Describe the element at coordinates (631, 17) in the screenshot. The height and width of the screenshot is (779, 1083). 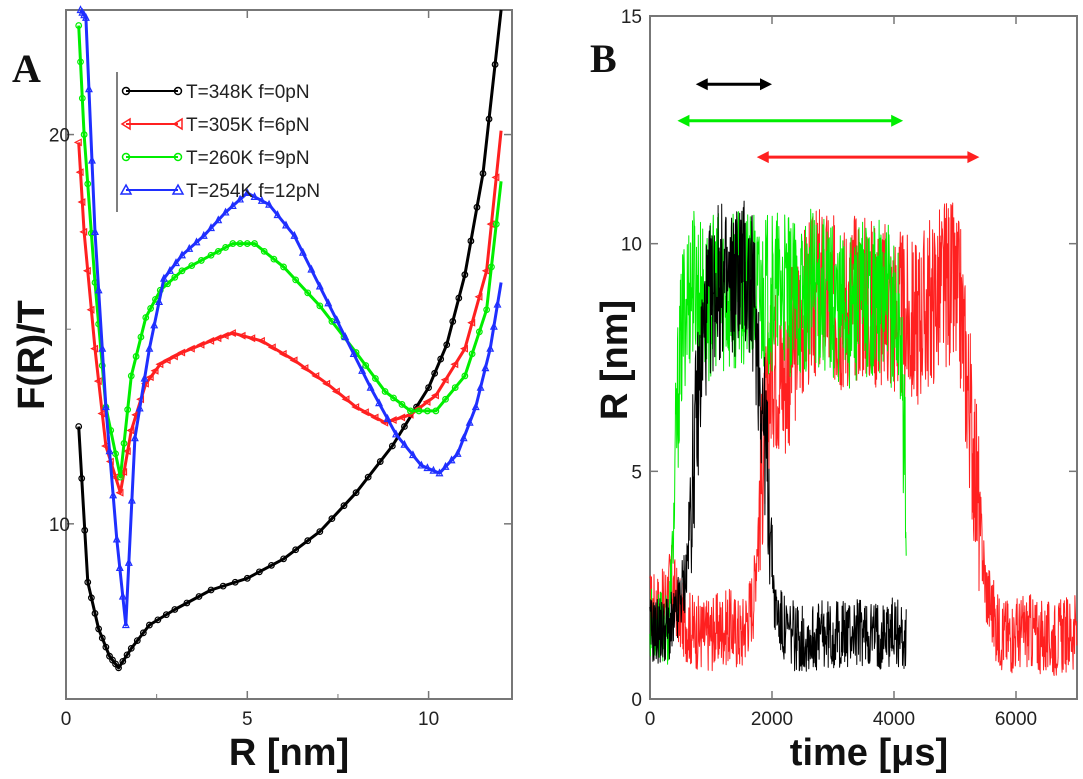
I see `y-tick-label-b: 15` at that location.